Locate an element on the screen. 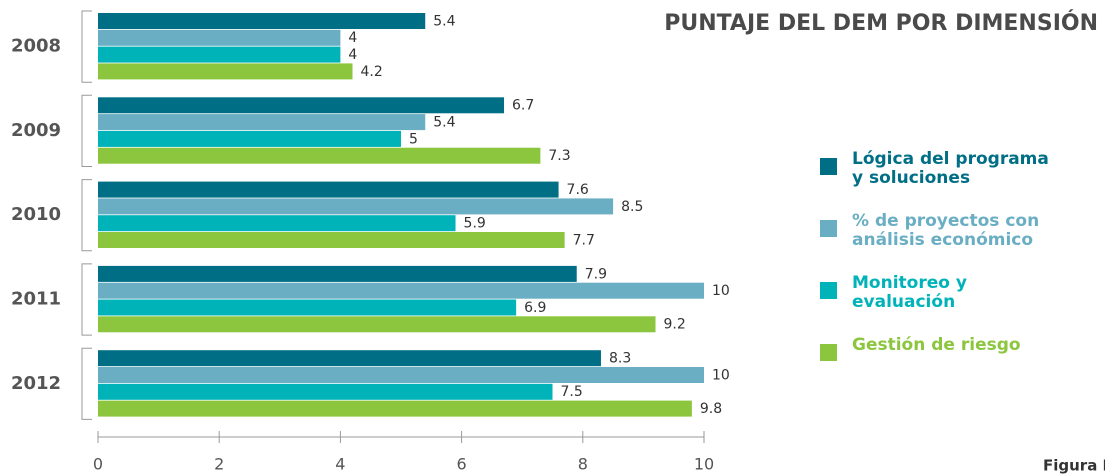 This screenshot has height=476, width=1105. legend-label: Monitoreo y evaluación is located at coordinates (909, 292).